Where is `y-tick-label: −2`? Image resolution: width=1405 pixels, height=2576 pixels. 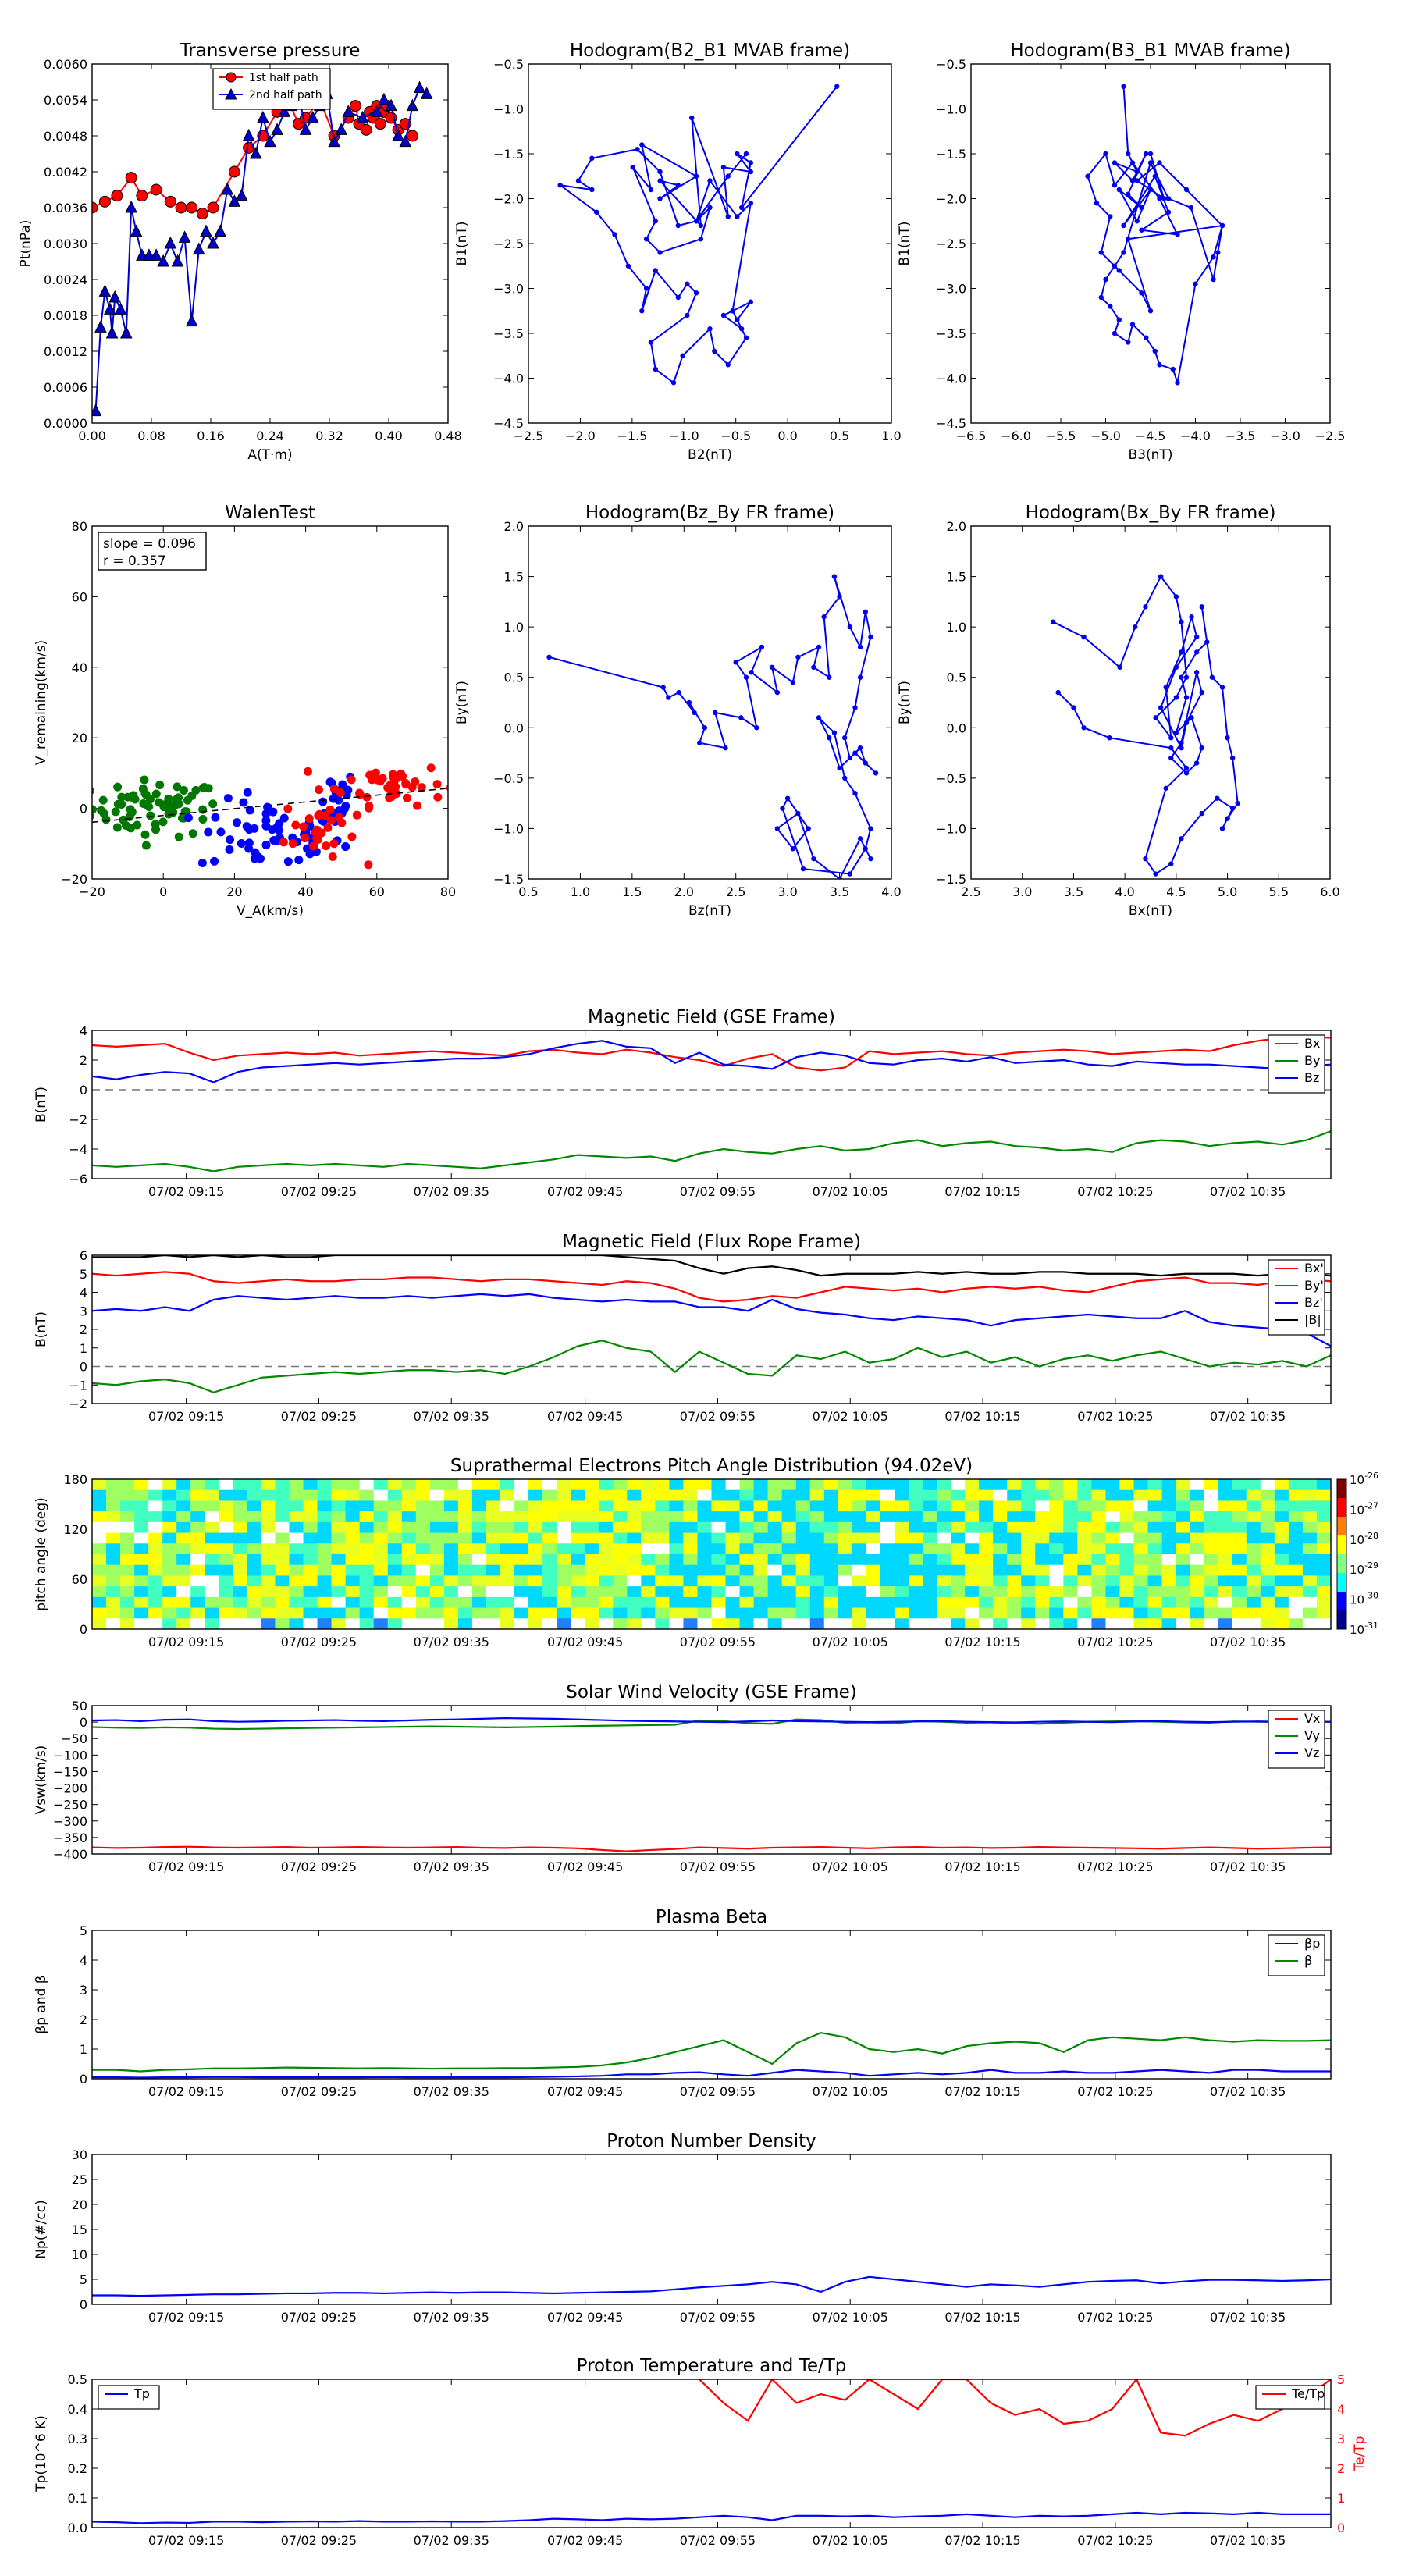
y-tick-label: −2 is located at coordinates (78, 1119).